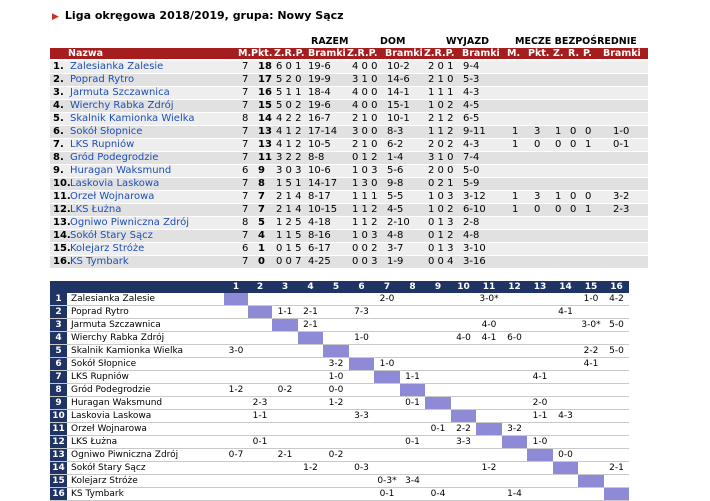 Image resolution: width=710 pixels, height=501 pixels. Describe the element at coordinates (106, 131) in the screenshot. I see `team-link: Sokół Słopnice` at that location.